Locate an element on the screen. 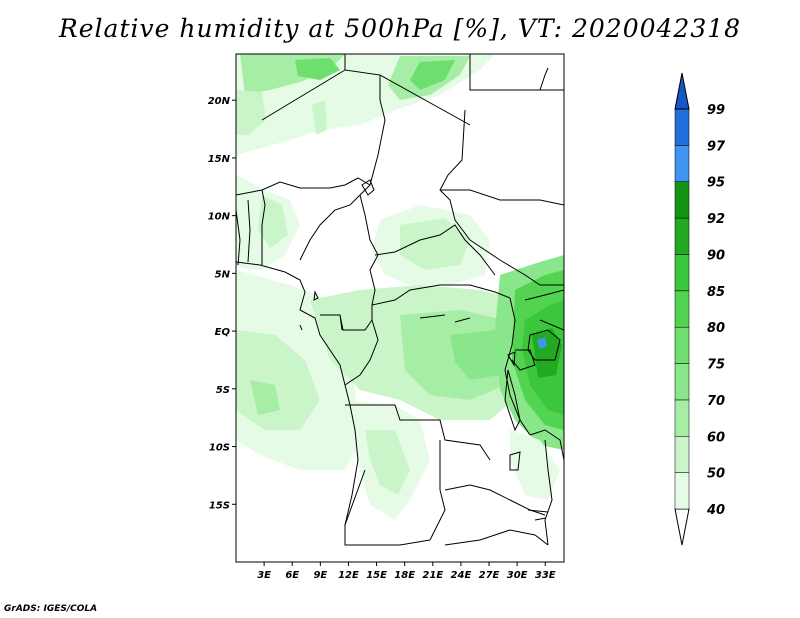 Image resolution: width=800 pixels, height=618 pixels. colorbar-label: 95 is located at coordinates (716, 183).